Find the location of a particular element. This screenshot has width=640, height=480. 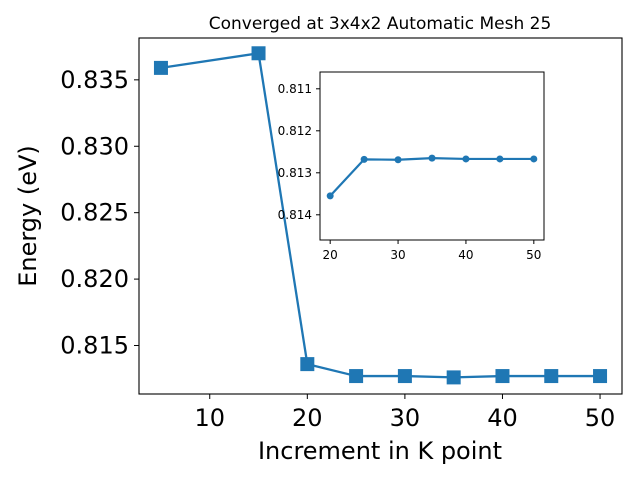

x-axis-label: Increment in K point is located at coordinates (380, 451).